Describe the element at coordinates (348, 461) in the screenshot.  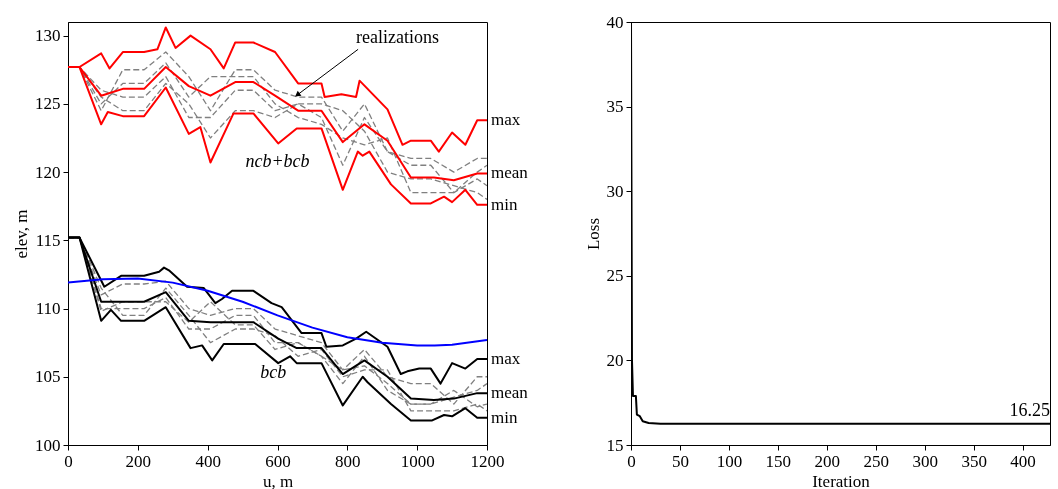
I see `x-tick-label: 800` at that location.